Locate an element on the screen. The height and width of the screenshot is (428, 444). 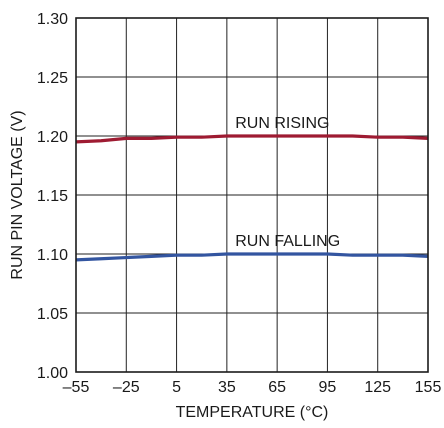
series-annotations: RUN RISING RUN FALLING is located at coordinates (287, 182).